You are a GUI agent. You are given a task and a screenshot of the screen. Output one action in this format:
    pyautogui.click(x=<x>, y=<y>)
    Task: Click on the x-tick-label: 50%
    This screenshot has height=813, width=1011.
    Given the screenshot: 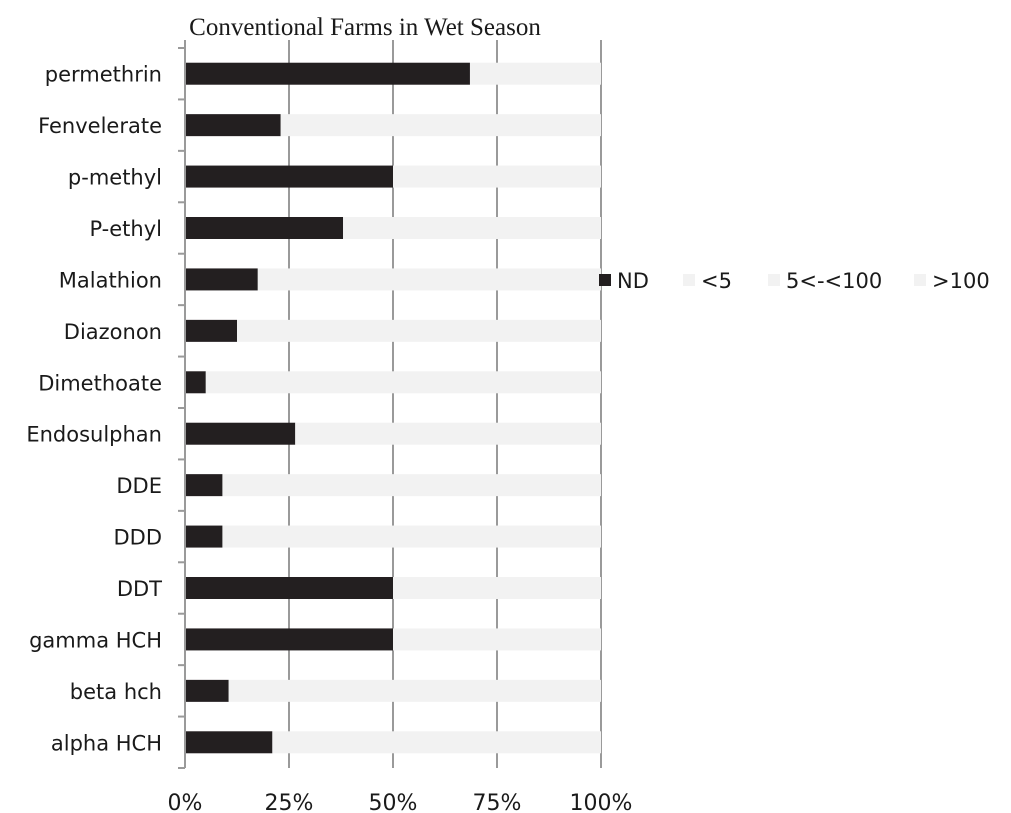 What is the action you would take?
    pyautogui.click(x=393, y=802)
    